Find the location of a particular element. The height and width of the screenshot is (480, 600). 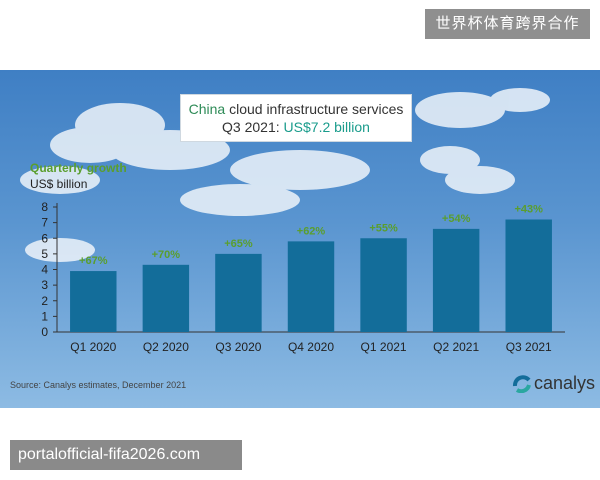

title-line-2-prefix: Q3 2021: is located at coordinates (253, 127).